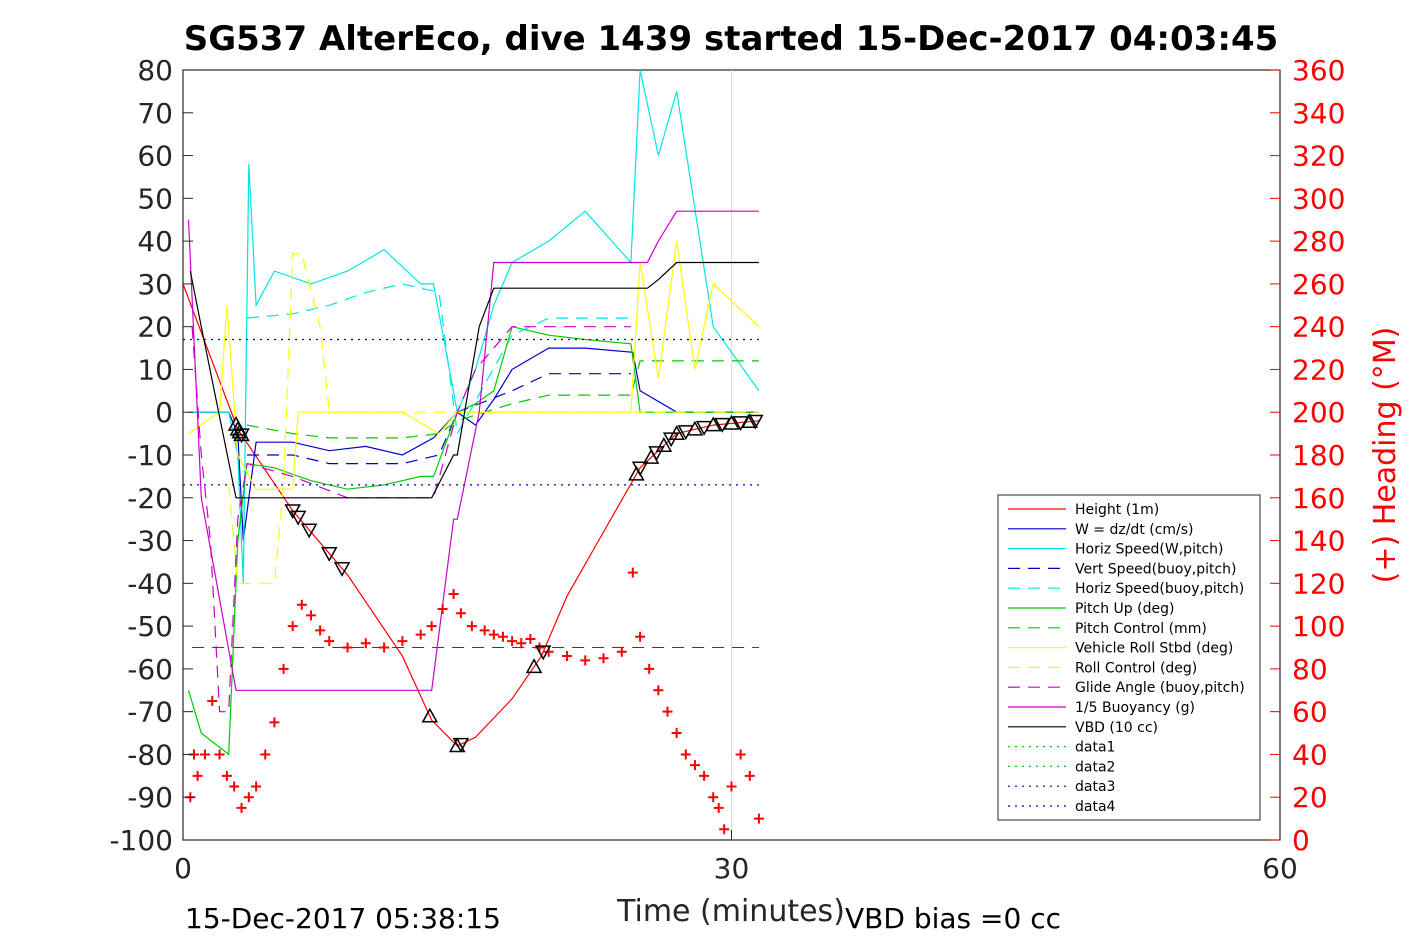  What do you see at coordinates (1318, 113) in the screenshot?
I see `y-right-tick-label: 340` at bounding box center [1318, 113].